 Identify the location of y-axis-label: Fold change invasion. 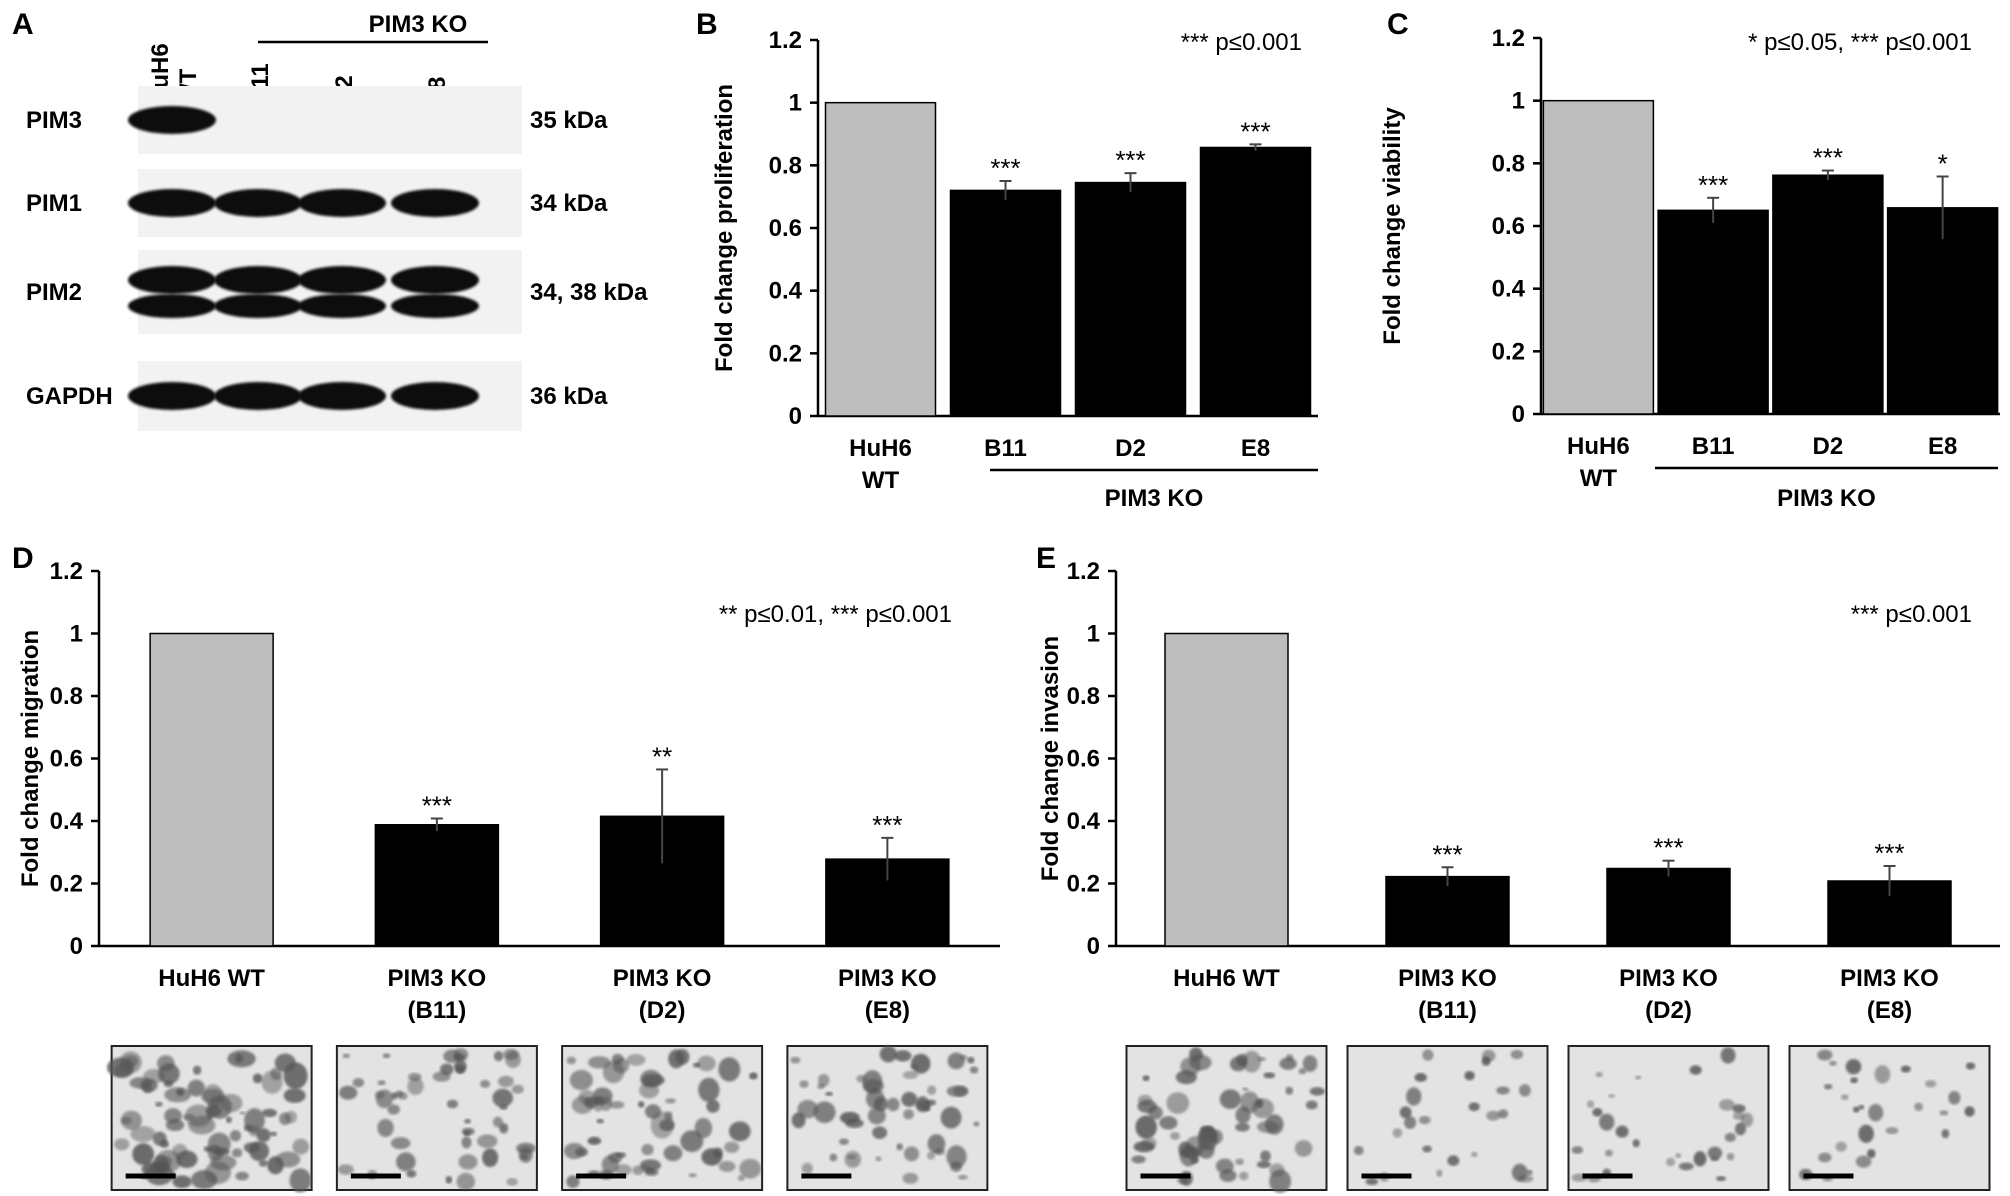
(1050, 758).